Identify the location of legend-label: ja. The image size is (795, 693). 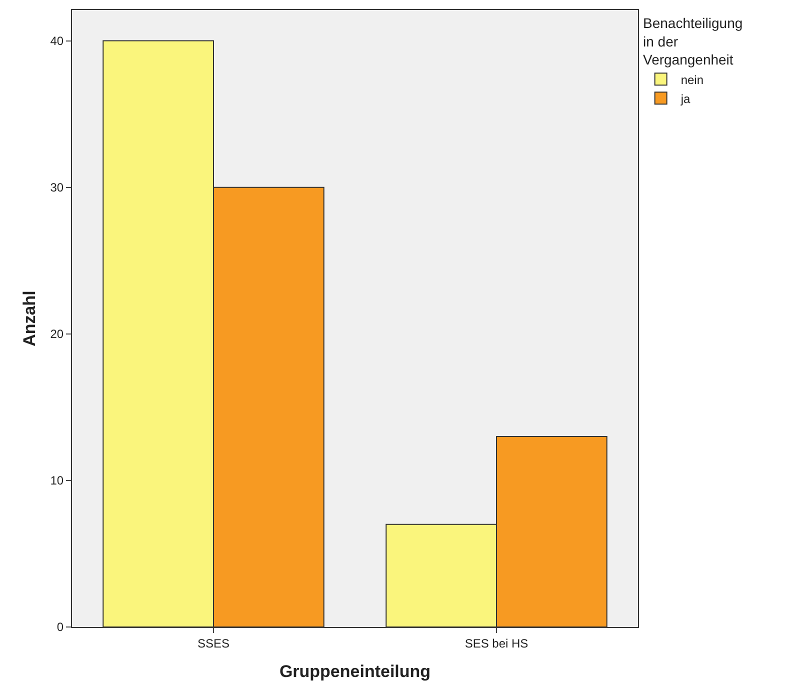
(685, 99).